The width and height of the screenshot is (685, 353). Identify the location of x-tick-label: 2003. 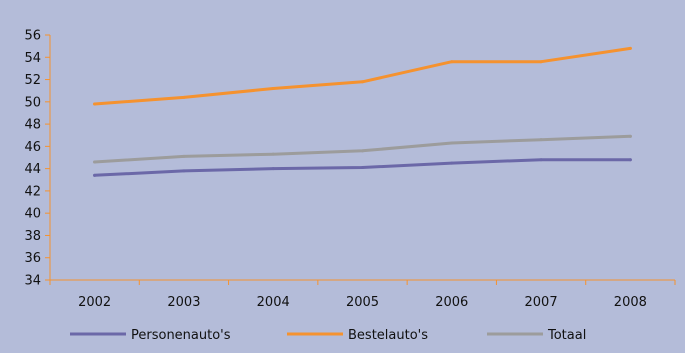
(183, 302).